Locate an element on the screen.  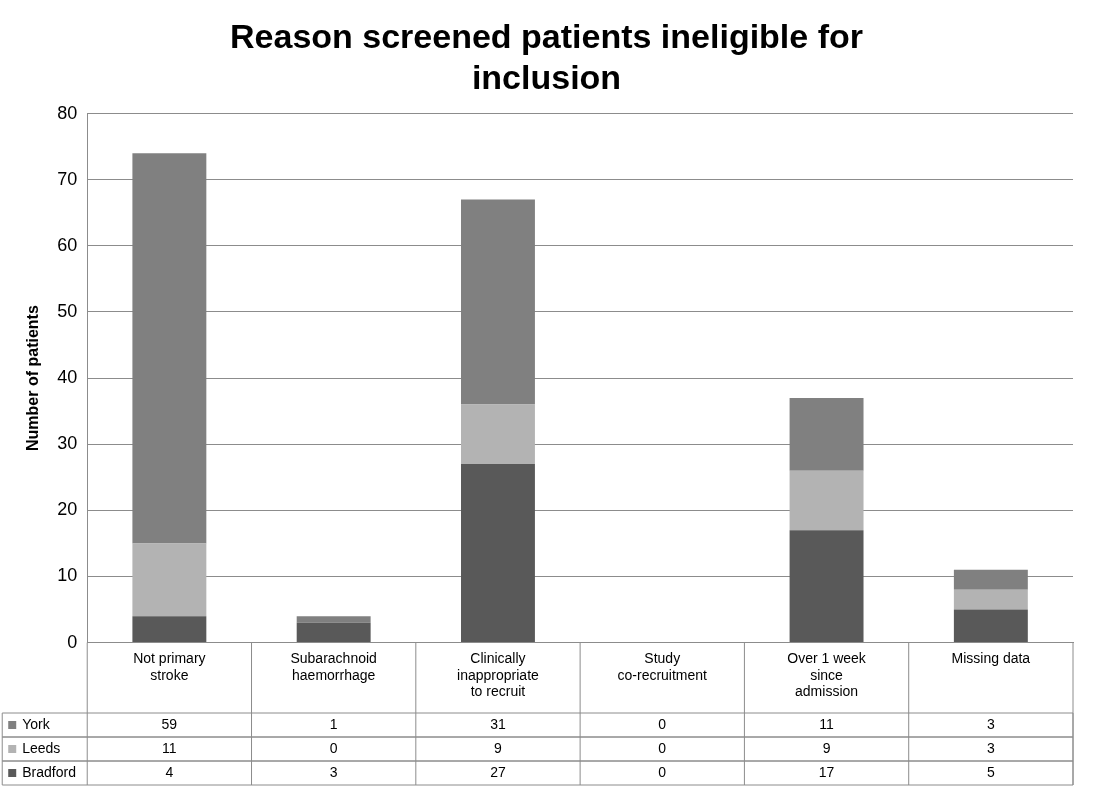
legend-label: Leeds is located at coordinates (41, 747).